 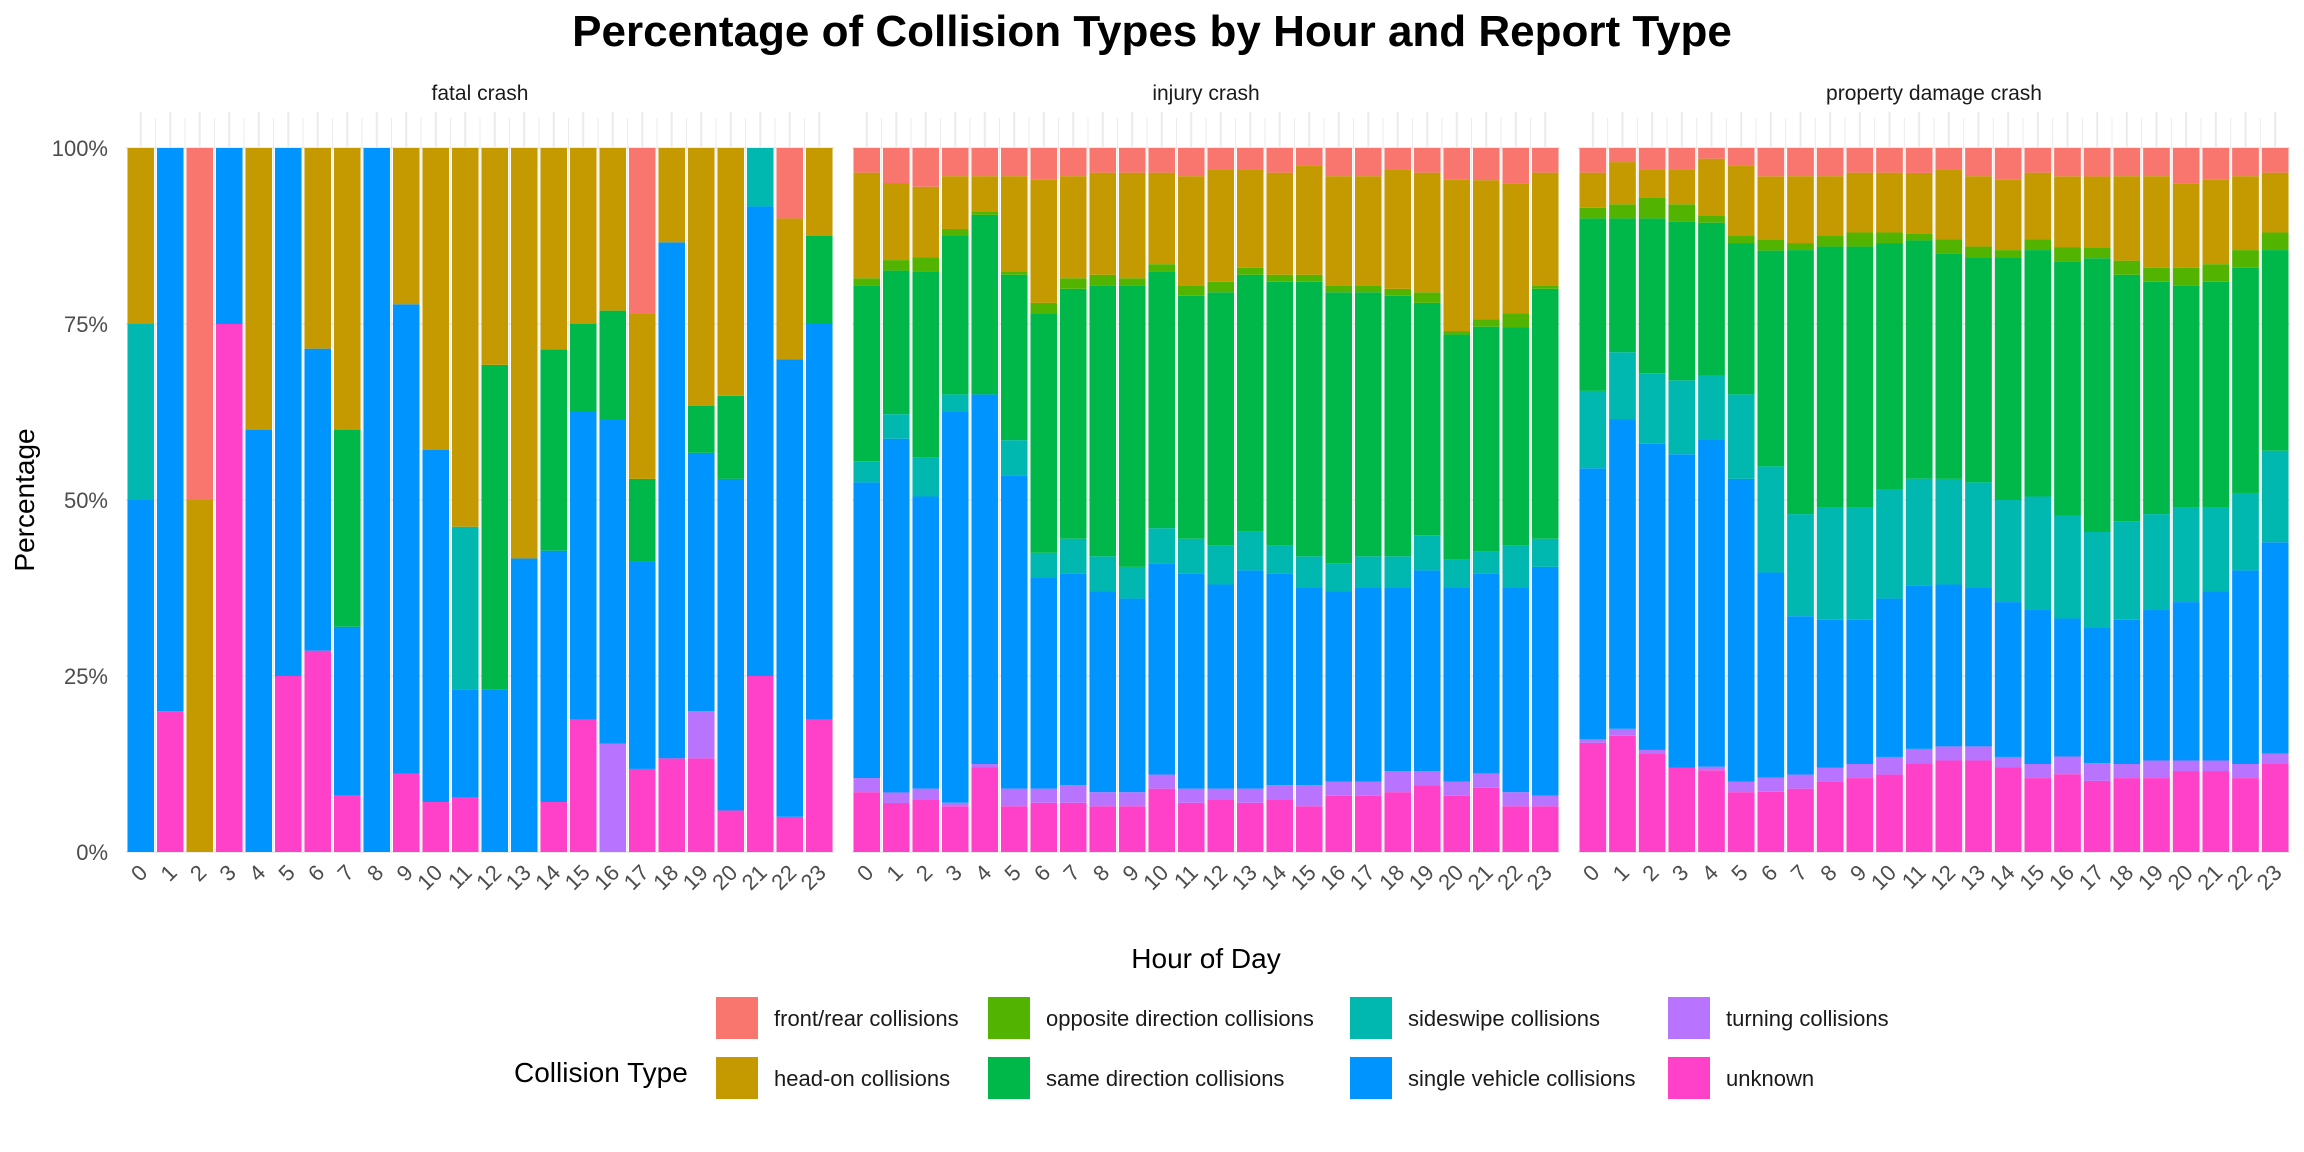 I want to click on x-tick-label: 3, so click(x=1680, y=873).